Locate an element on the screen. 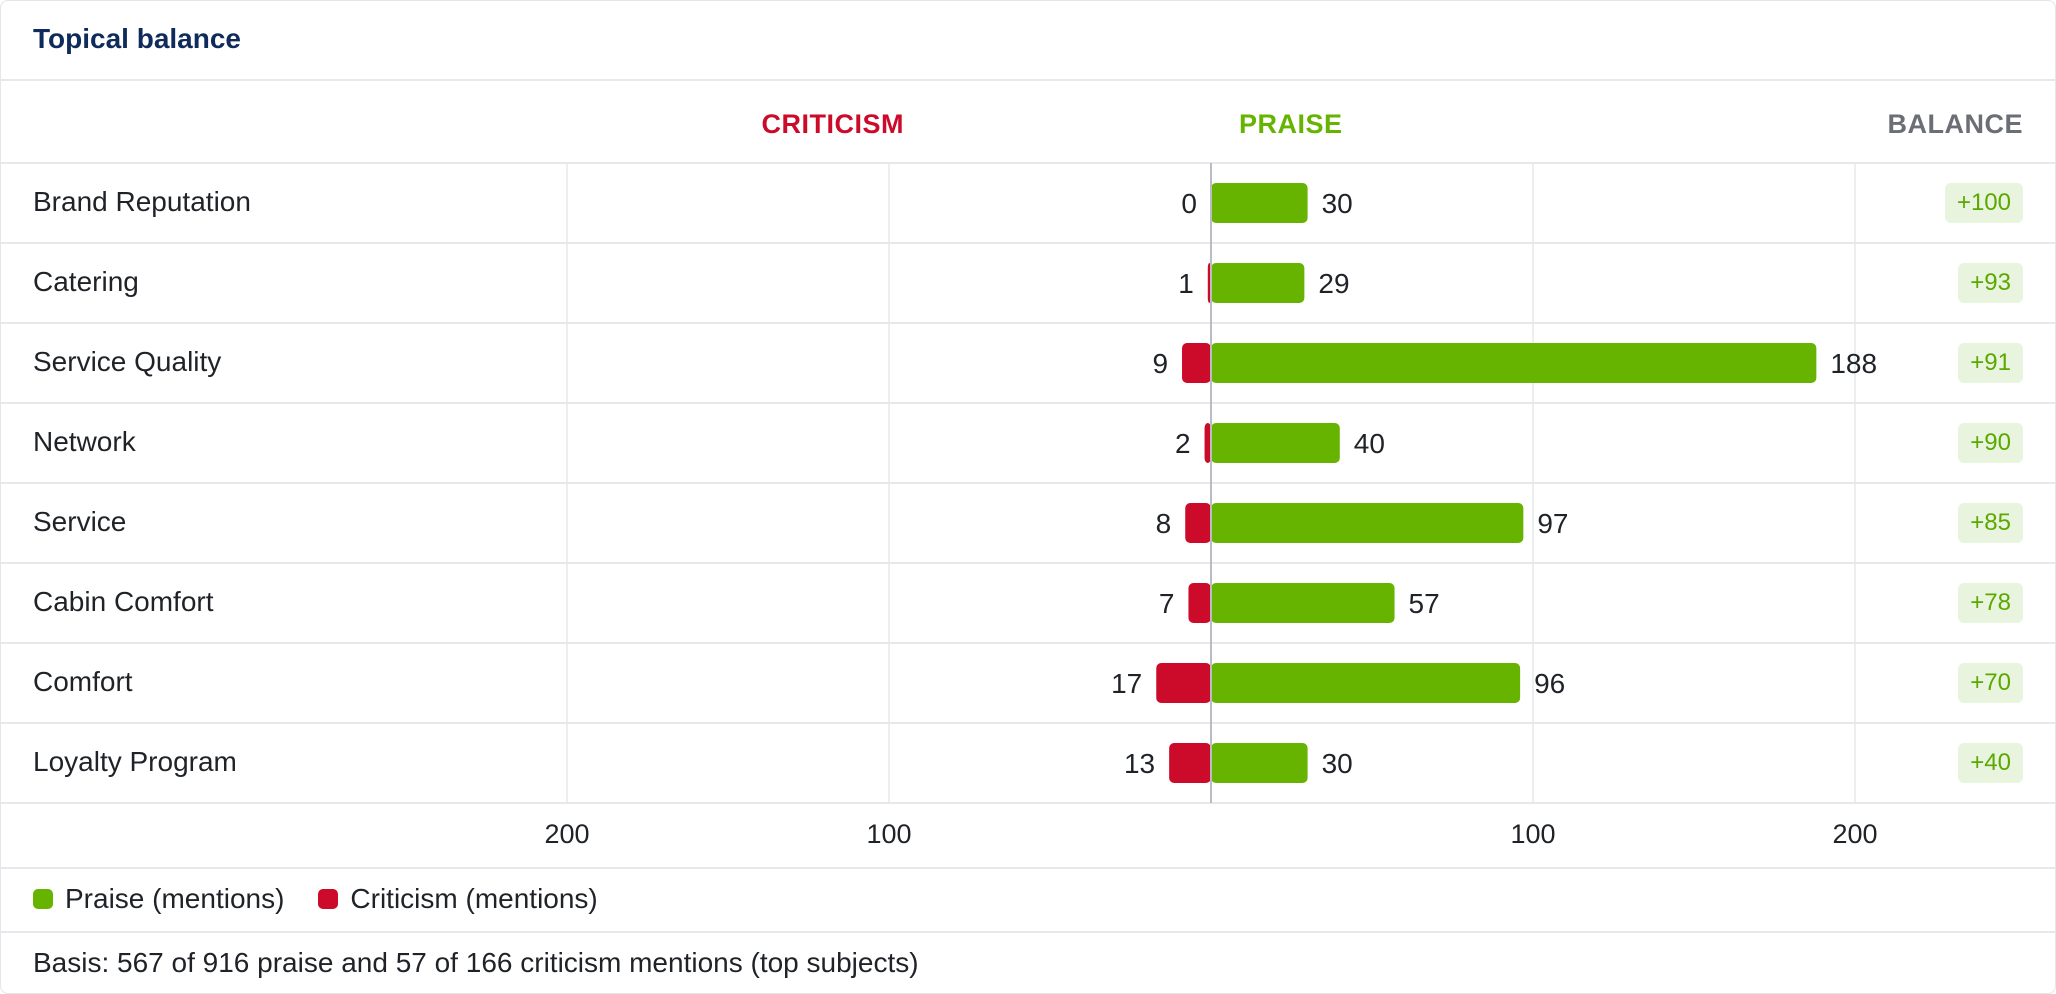 The height and width of the screenshot is (994, 2056). legend-item-criticism: Criticism (mentions) is located at coordinates (458, 899).